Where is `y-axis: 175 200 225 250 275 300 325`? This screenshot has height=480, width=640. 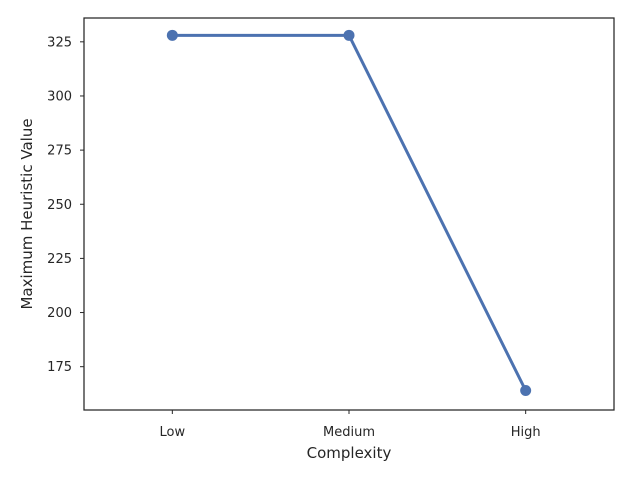
y-axis: 175 200 225 250 275 300 325 is located at coordinates (65, 205).